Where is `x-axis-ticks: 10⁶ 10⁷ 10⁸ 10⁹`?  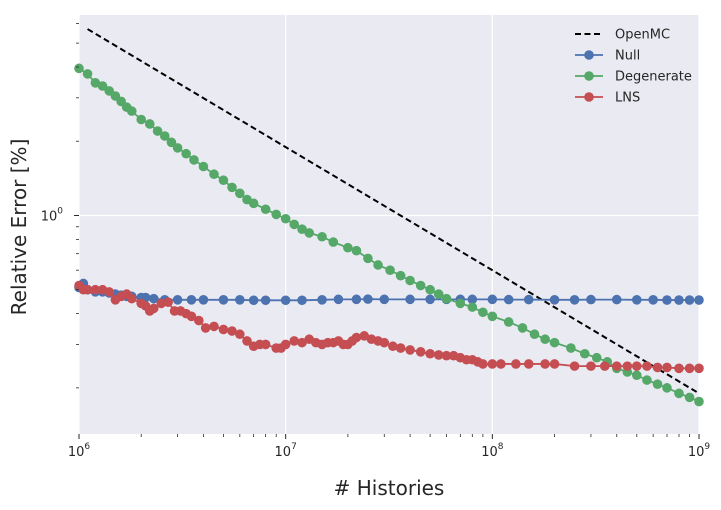
x-axis-ticks: 10⁶ 10⁷ 10⁸ 10⁹ is located at coordinates (389, 447).